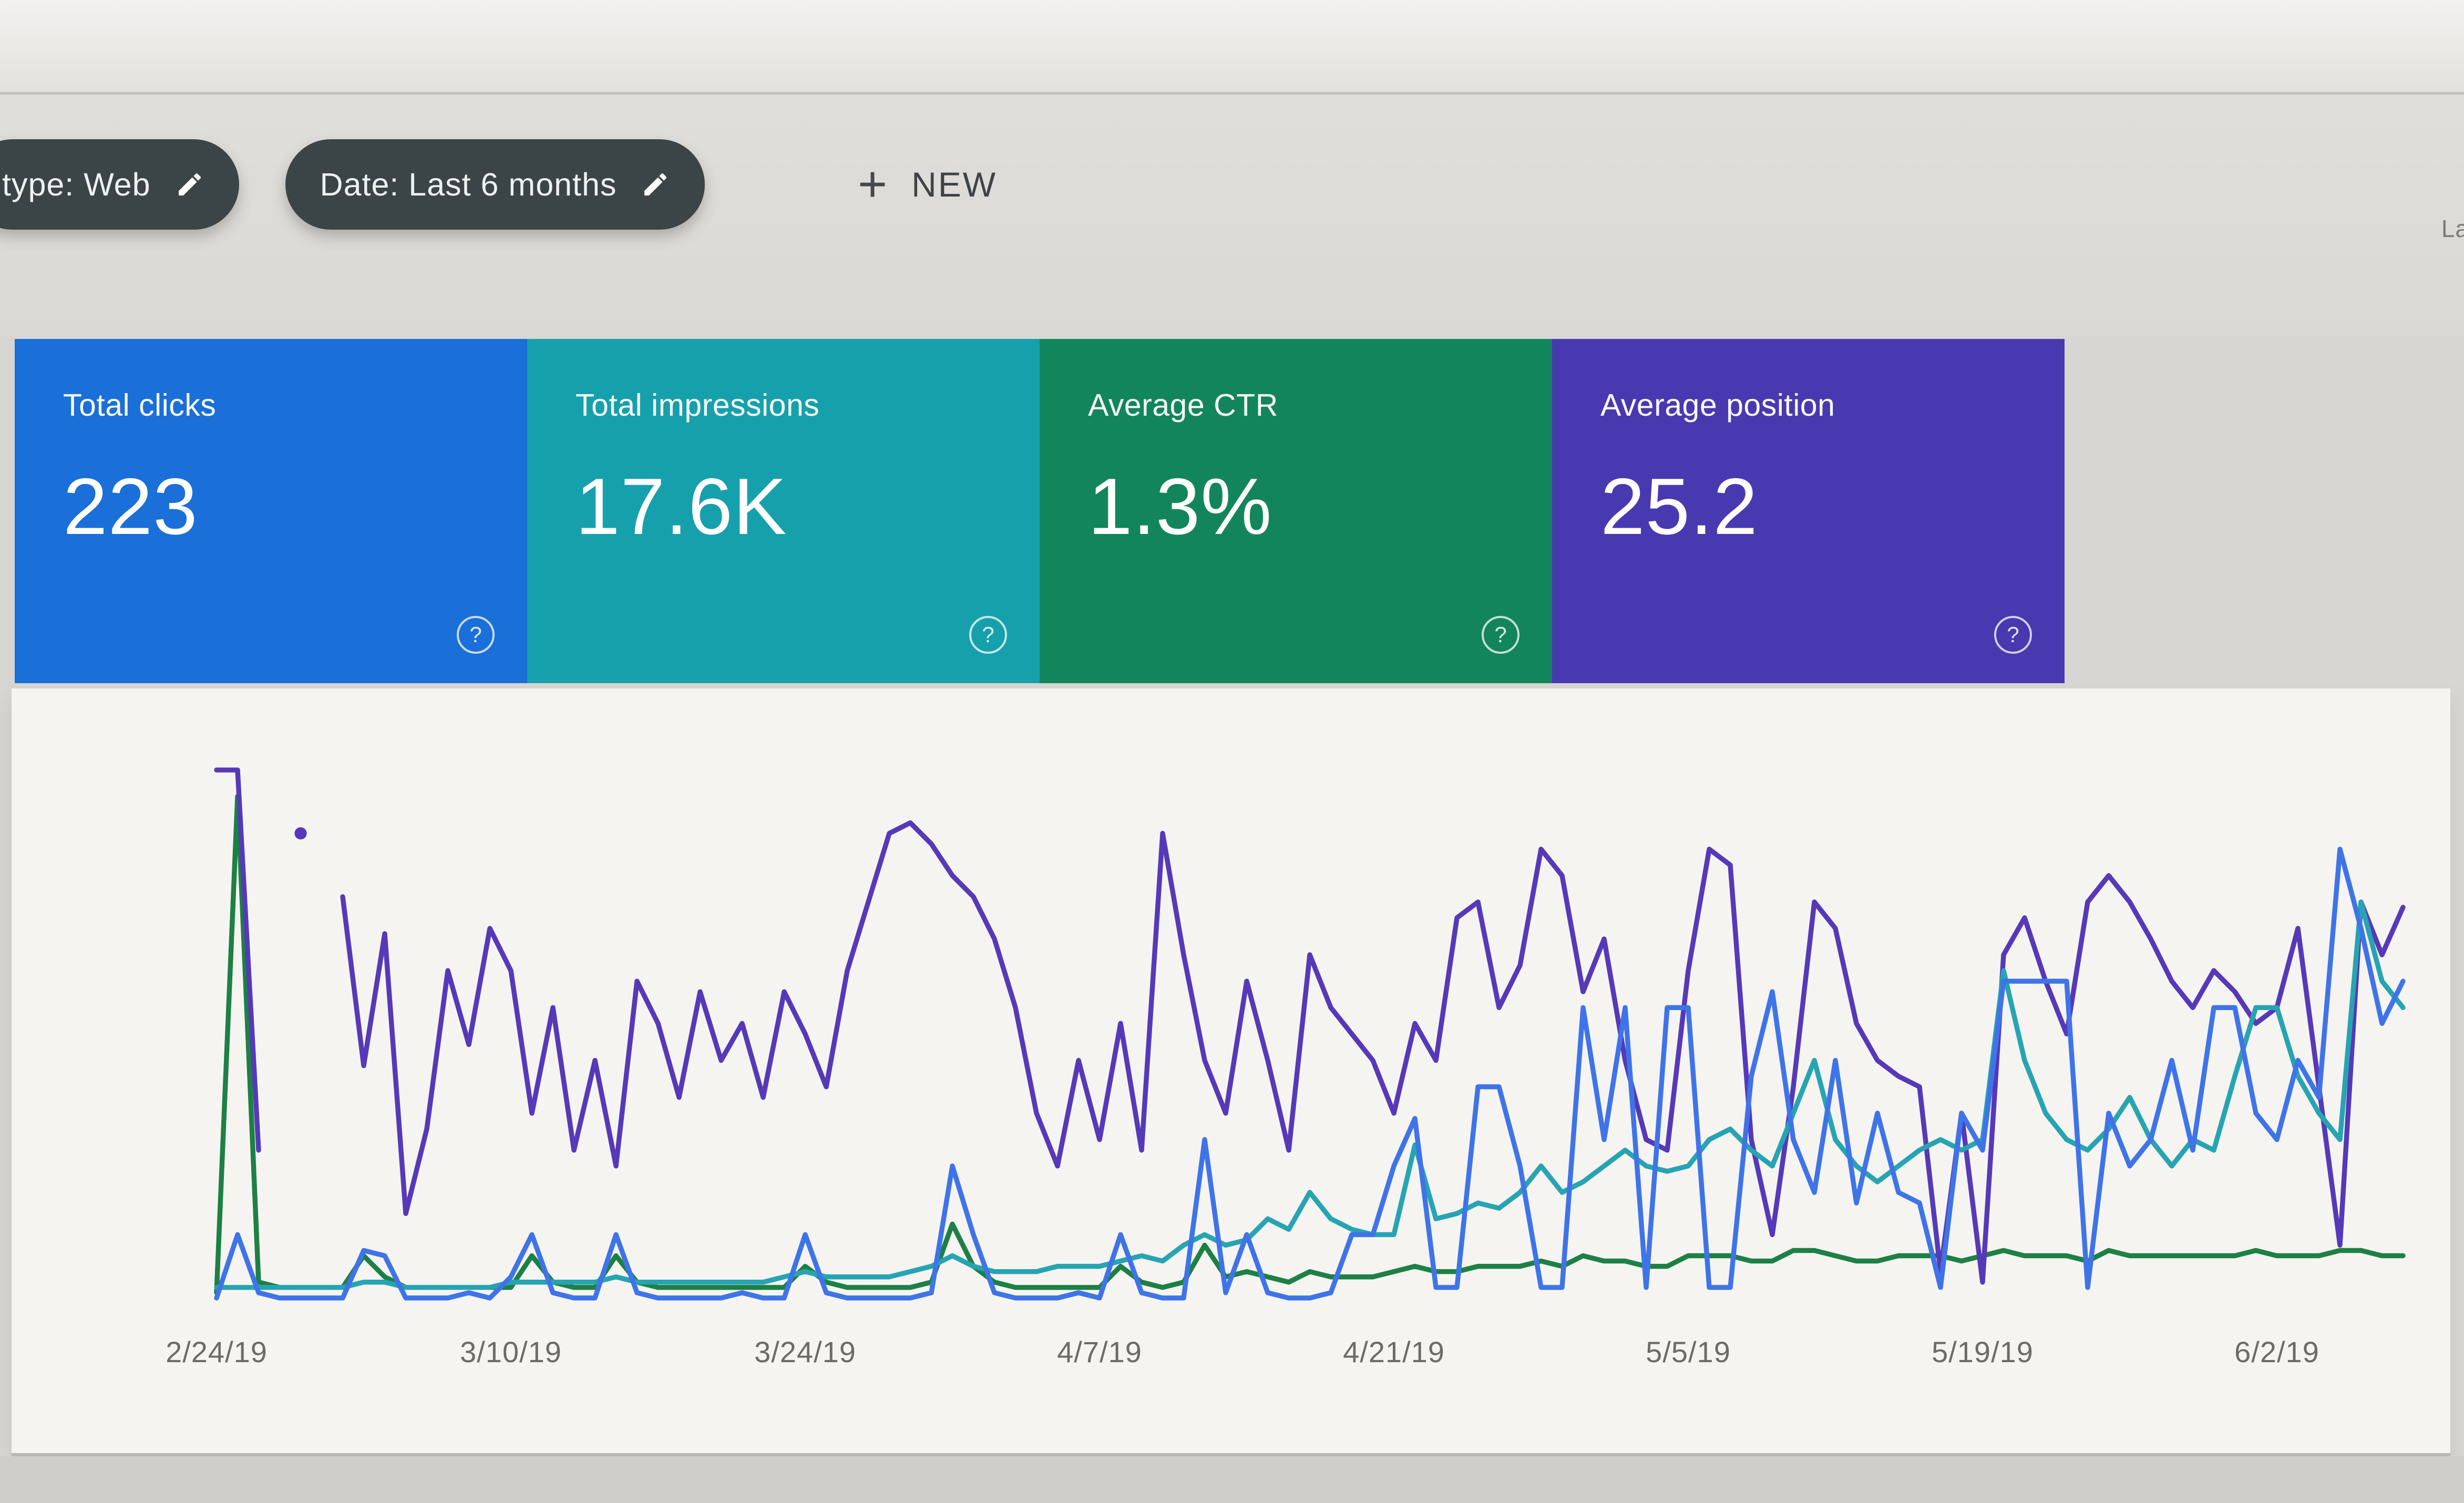  Describe the element at coordinates (1099, 1351) in the screenshot. I see `x-axis-label: 4/7/19` at that location.